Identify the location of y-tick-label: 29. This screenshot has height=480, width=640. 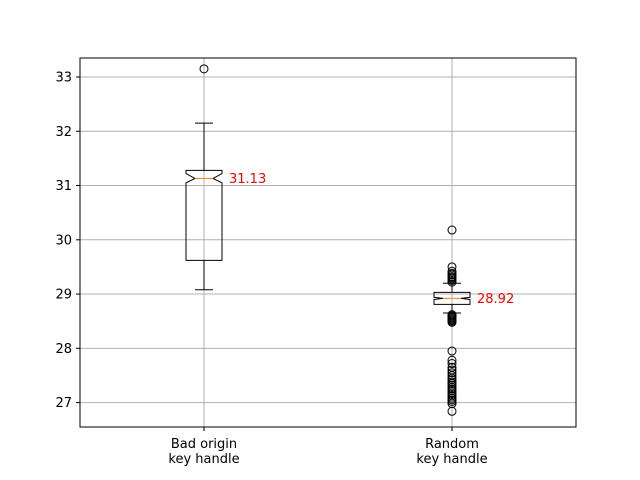
(63, 295).